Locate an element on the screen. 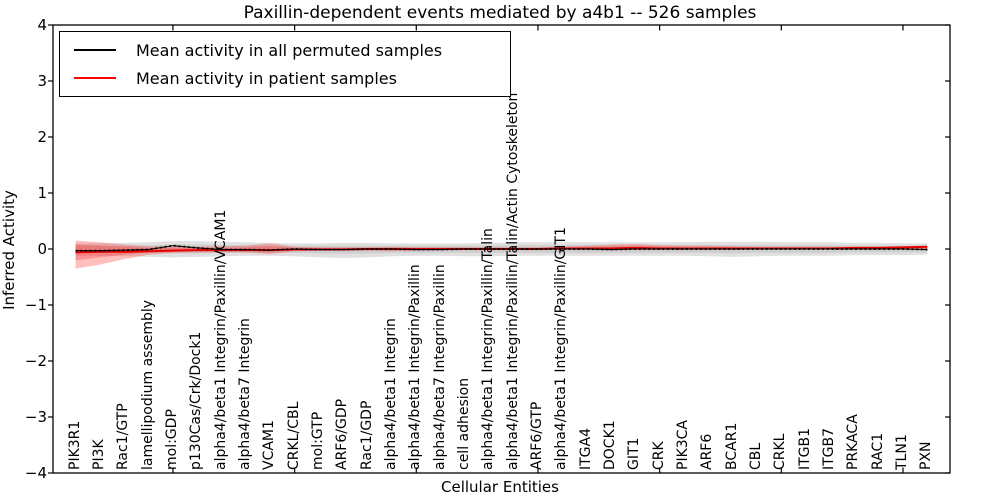  legend-label-patient: Mean activity in patient samples is located at coordinates (266, 78).